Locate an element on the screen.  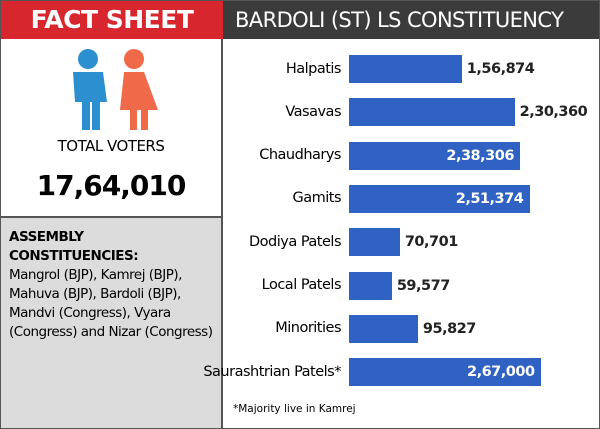
total-voters-value: 17,64,010 is located at coordinates (111, 185).